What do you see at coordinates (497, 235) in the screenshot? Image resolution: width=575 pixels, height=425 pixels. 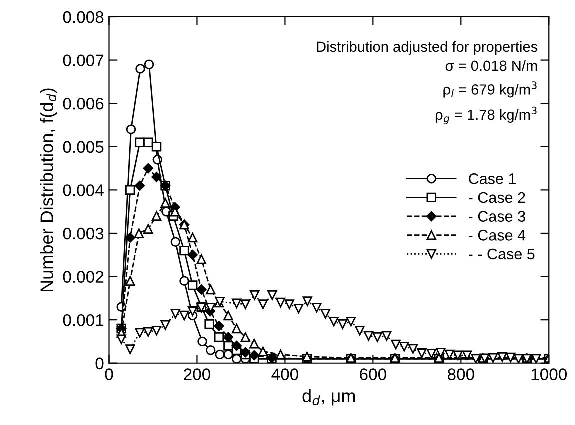 I see `legend-label: - Case 4` at bounding box center [497, 235].